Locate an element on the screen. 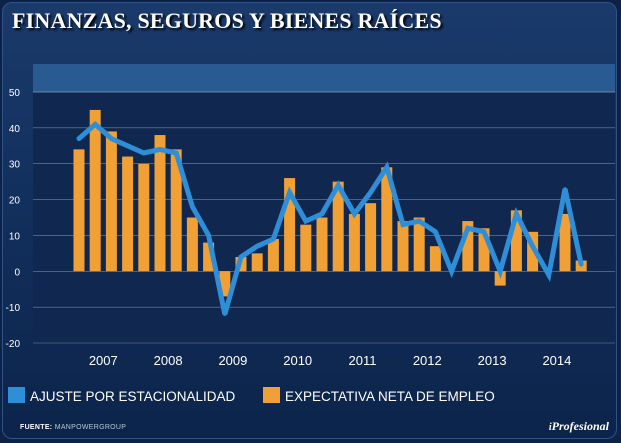 Image resolution: width=621 pixels, height=443 pixels. x-tick-label: 2009 is located at coordinates (232, 360).